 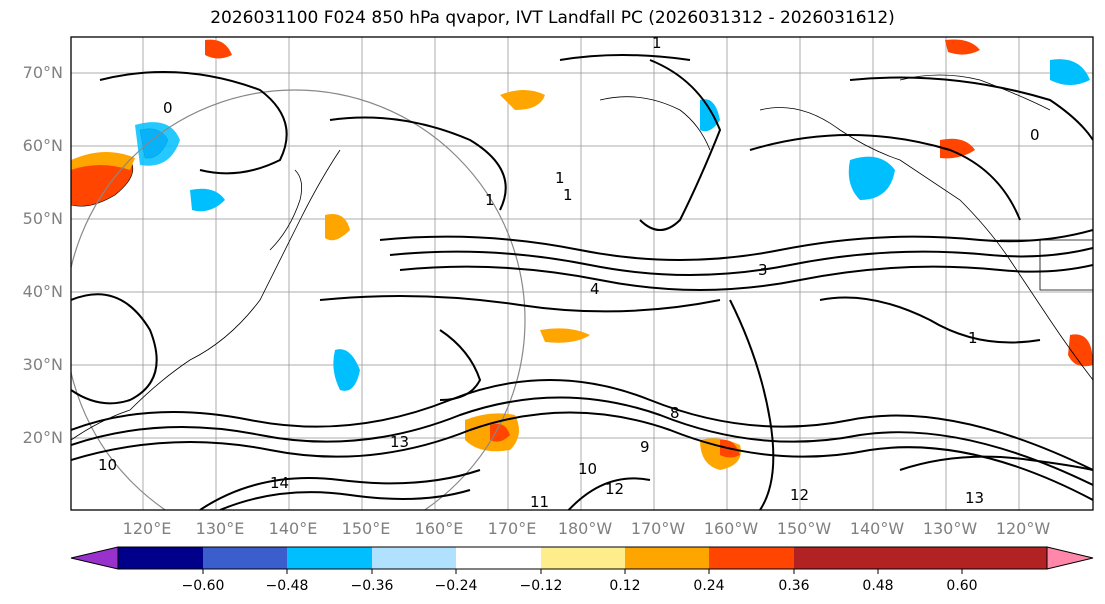 What do you see at coordinates (763, 270) in the screenshot?
I see `contour-label: 3` at bounding box center [763, 270].